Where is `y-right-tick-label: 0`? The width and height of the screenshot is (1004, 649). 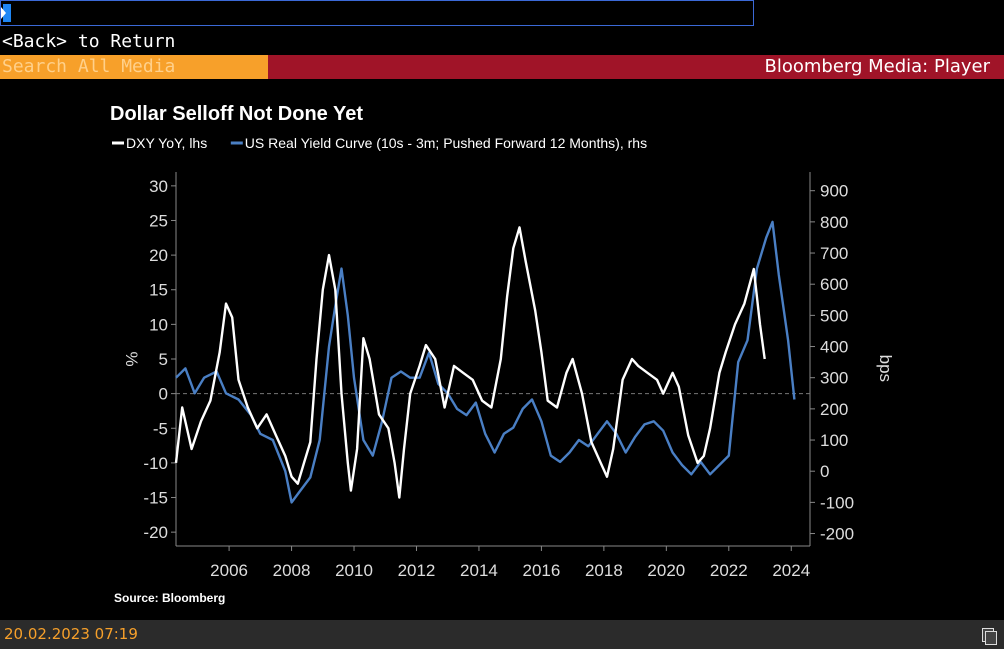 y-right-tick-label: 0 is located at coordinates (824, 471).